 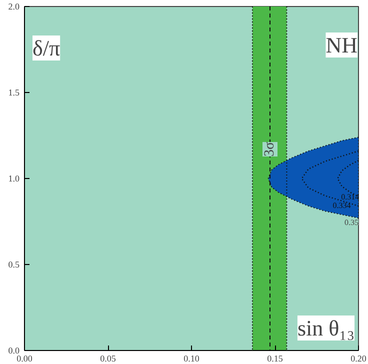 I want to click on y-tick-label: 0.0, so click(x=14, y=351).